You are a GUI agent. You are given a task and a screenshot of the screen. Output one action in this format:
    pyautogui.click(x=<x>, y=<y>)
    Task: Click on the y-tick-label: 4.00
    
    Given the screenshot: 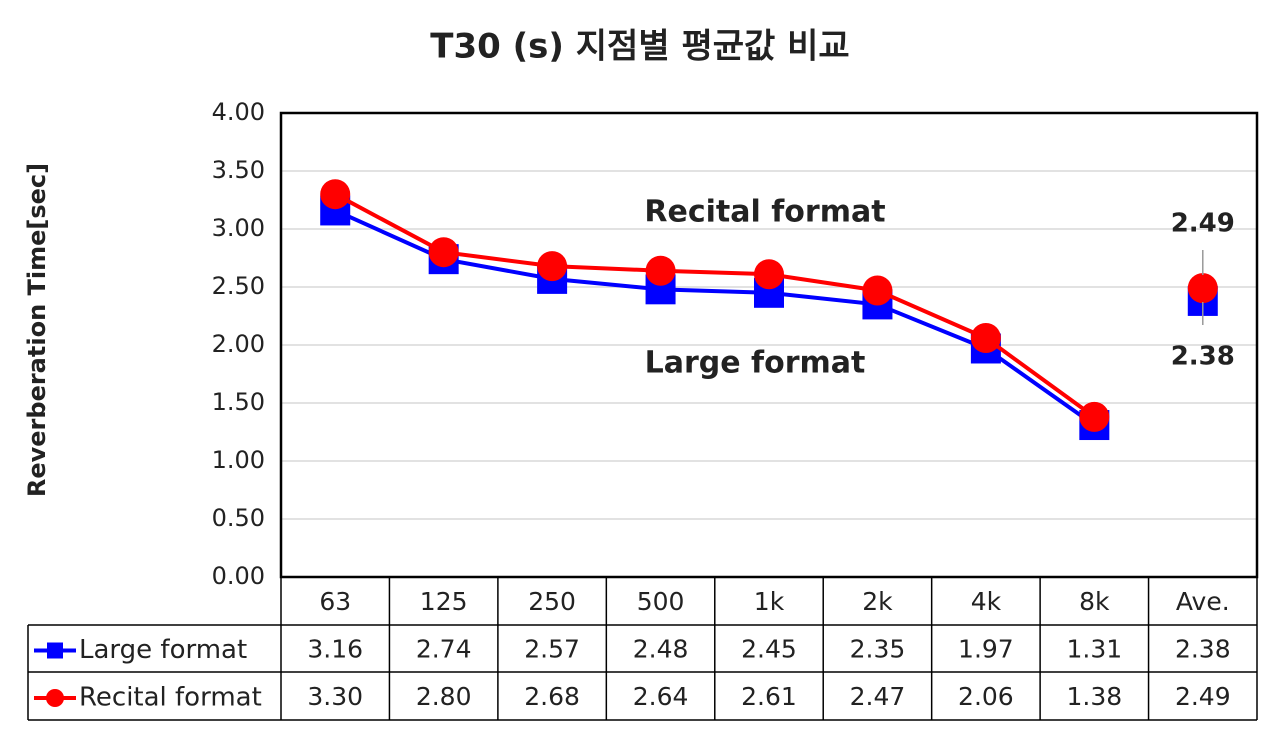 What is the action you would take?
    pyautogui.click(x=238, y=112)
    